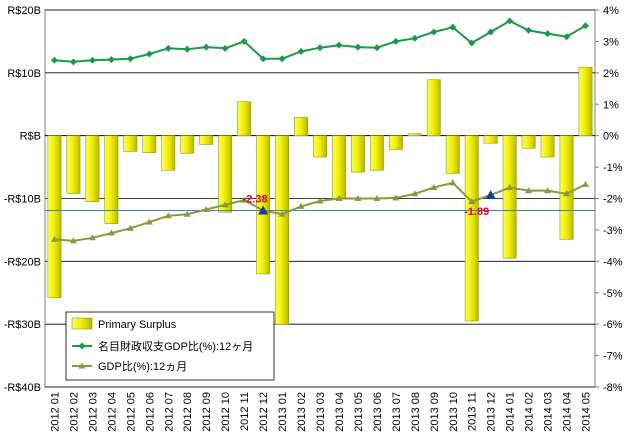 The width and height of the screenshot is (630, 438). I want to click on series-nominal-balance, so click(320, 41).